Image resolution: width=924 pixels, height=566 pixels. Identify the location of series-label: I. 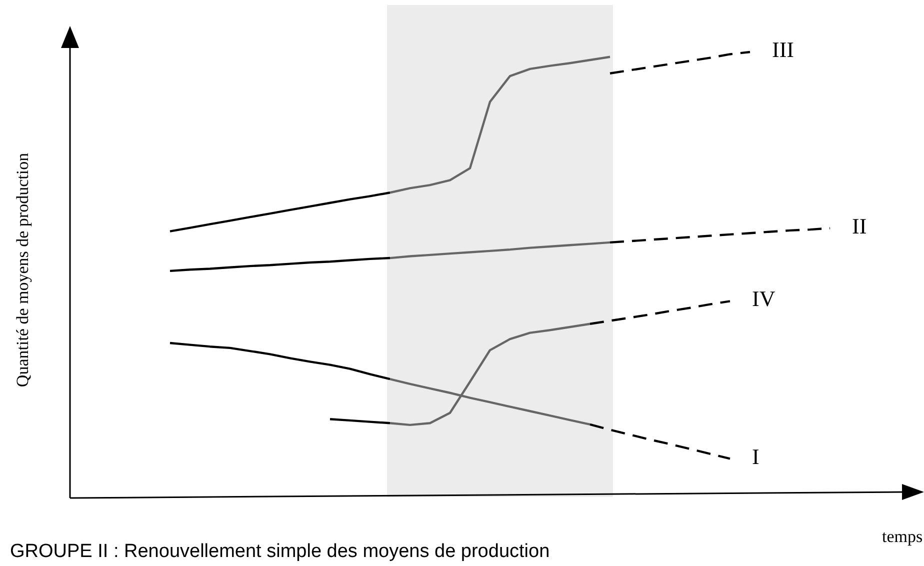
(756, 456).